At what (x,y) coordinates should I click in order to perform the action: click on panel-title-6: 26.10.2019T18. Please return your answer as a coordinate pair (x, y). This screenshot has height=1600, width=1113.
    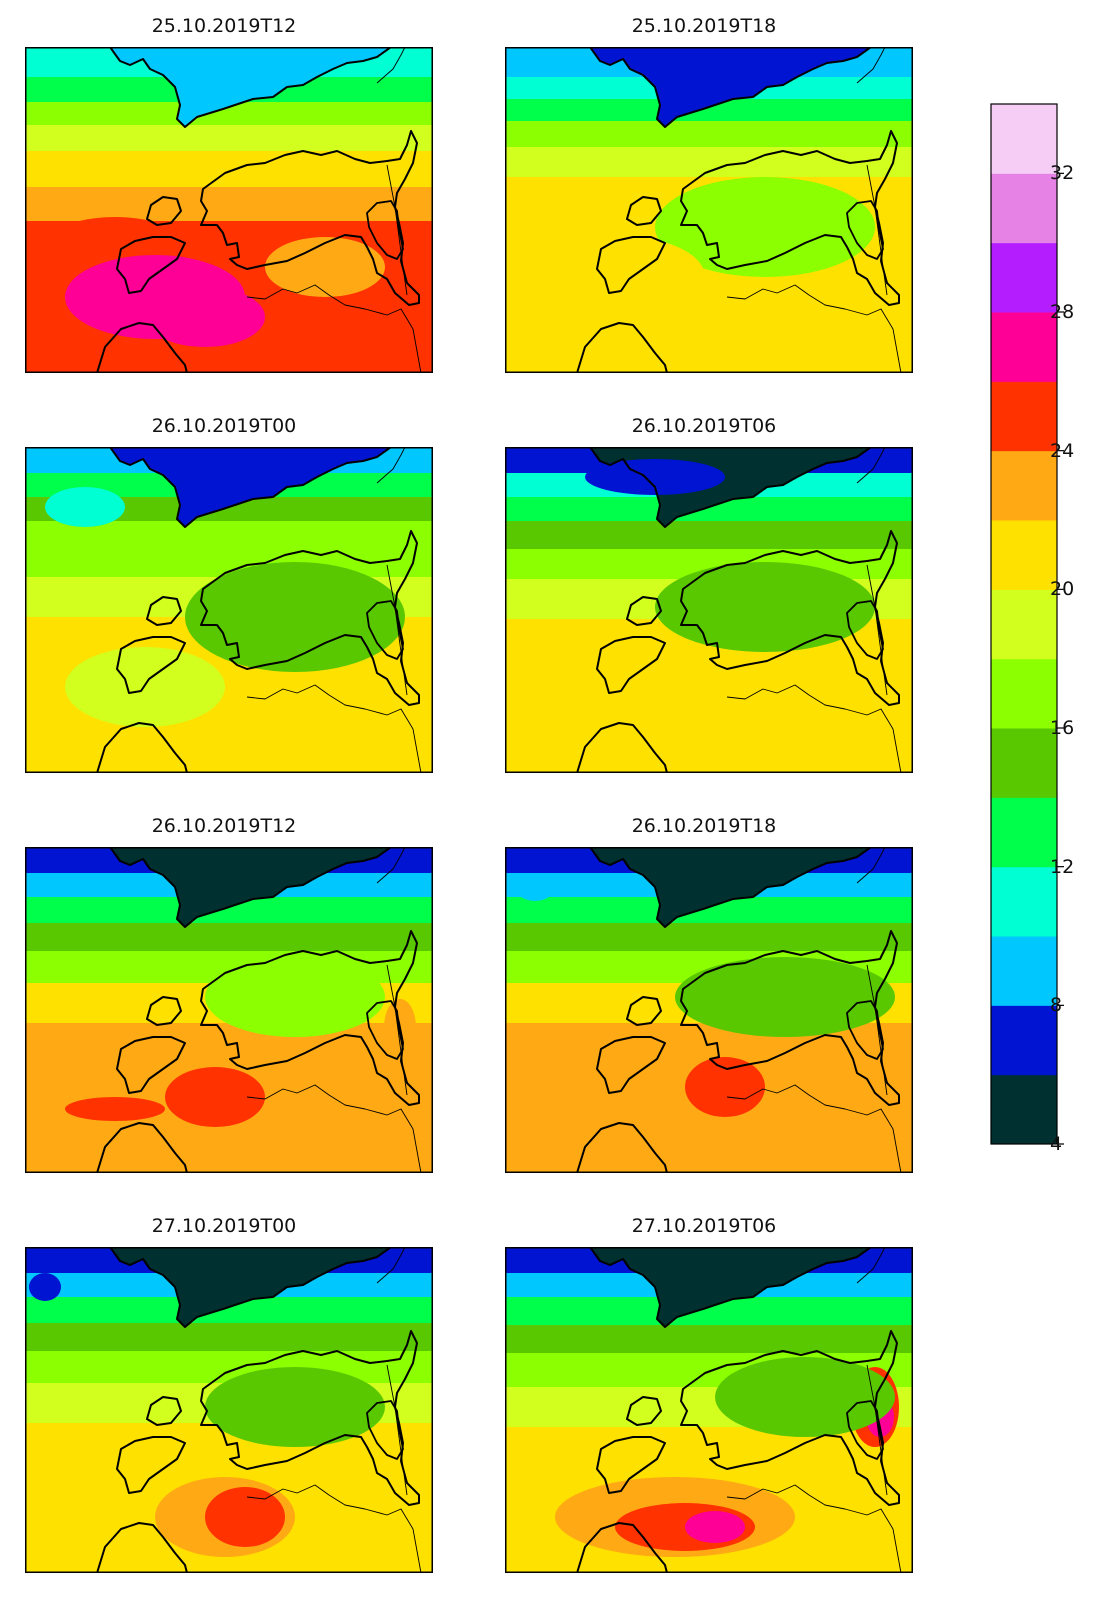
    Looking at the image, I should click on (704, 826).